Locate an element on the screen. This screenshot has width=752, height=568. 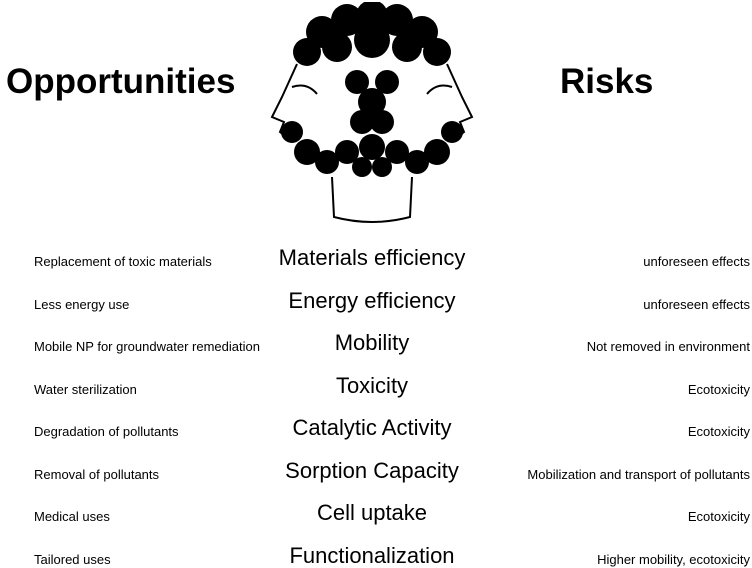
property: Toxicity is located at coordinates (372, 385).